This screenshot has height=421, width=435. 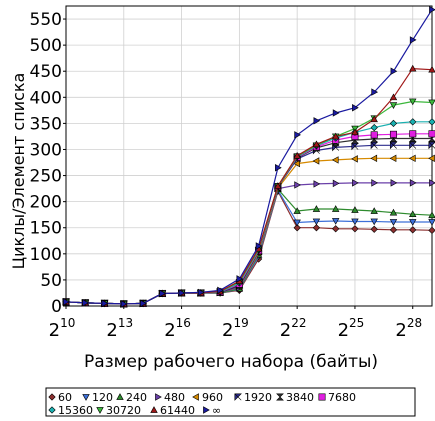 What do you see at coordinates (46, 20) in the screenshot?
I see `y-tick-label: 550` at bounding box center [46, 20].